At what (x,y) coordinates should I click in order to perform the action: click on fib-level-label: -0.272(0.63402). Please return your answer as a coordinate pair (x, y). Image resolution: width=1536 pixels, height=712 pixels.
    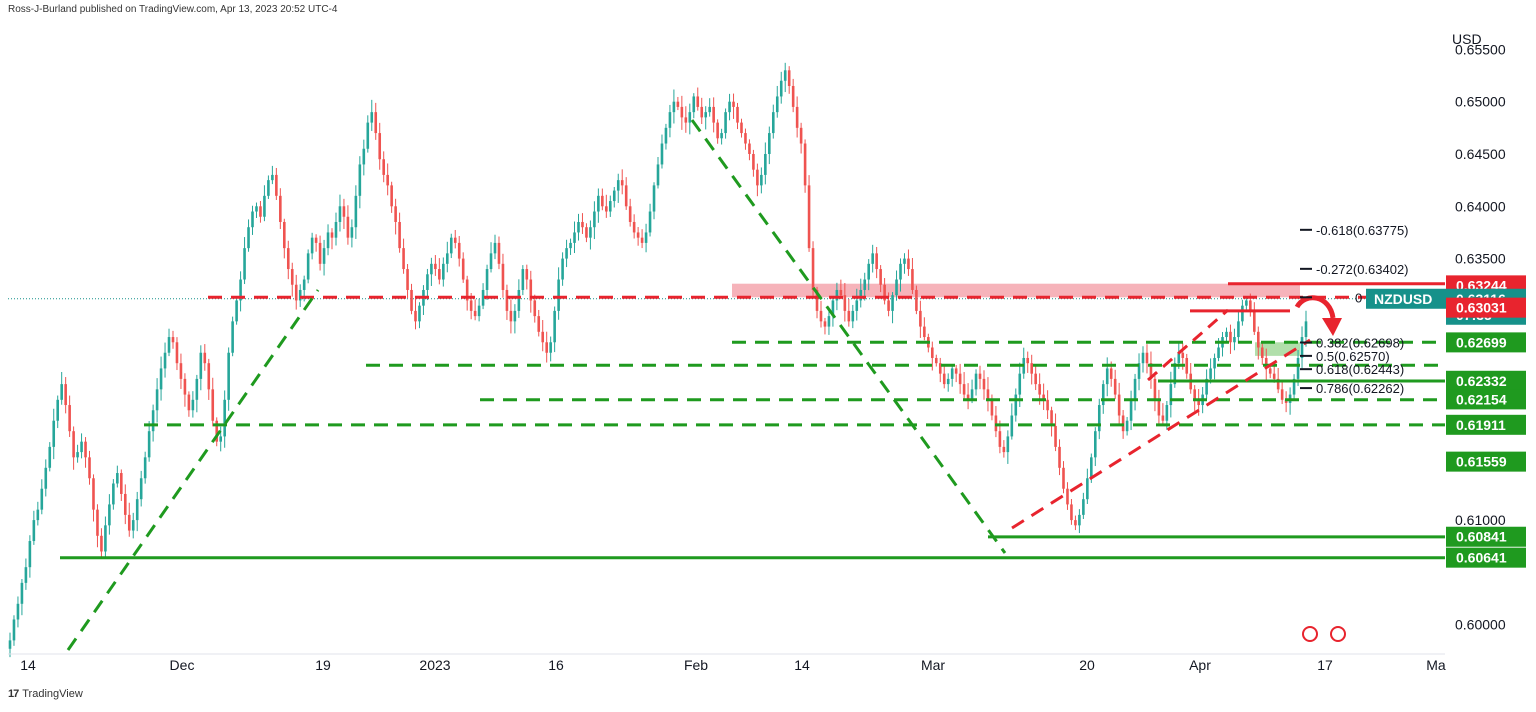
    Looking at the image, I should click on (1362, 269).